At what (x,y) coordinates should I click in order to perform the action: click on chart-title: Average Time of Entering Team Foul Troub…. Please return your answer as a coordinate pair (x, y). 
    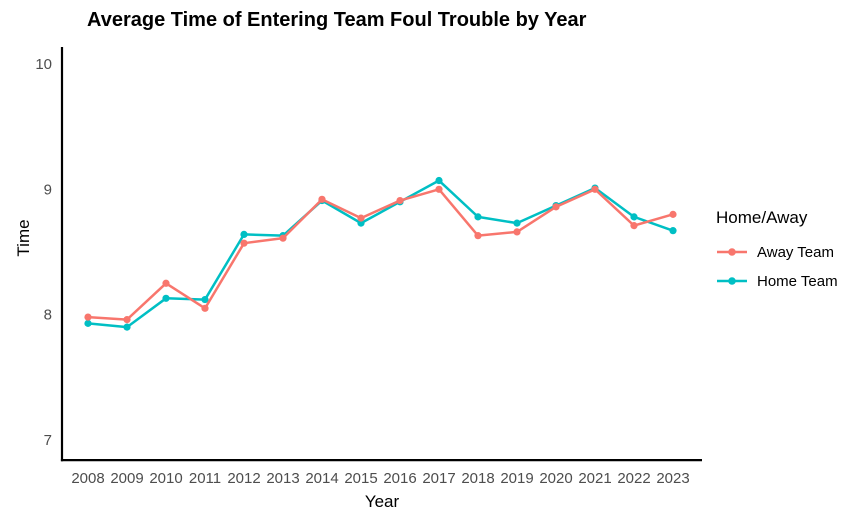
    Looking at the image, I should click on (337, 20).